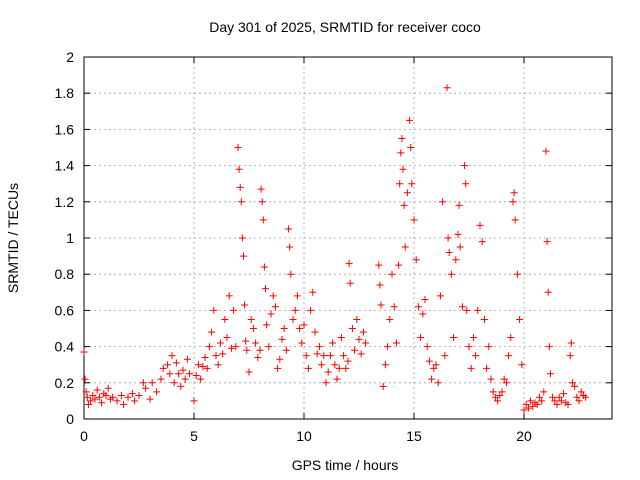  I want to click on x-tick-label: 15, so click(414, 436).